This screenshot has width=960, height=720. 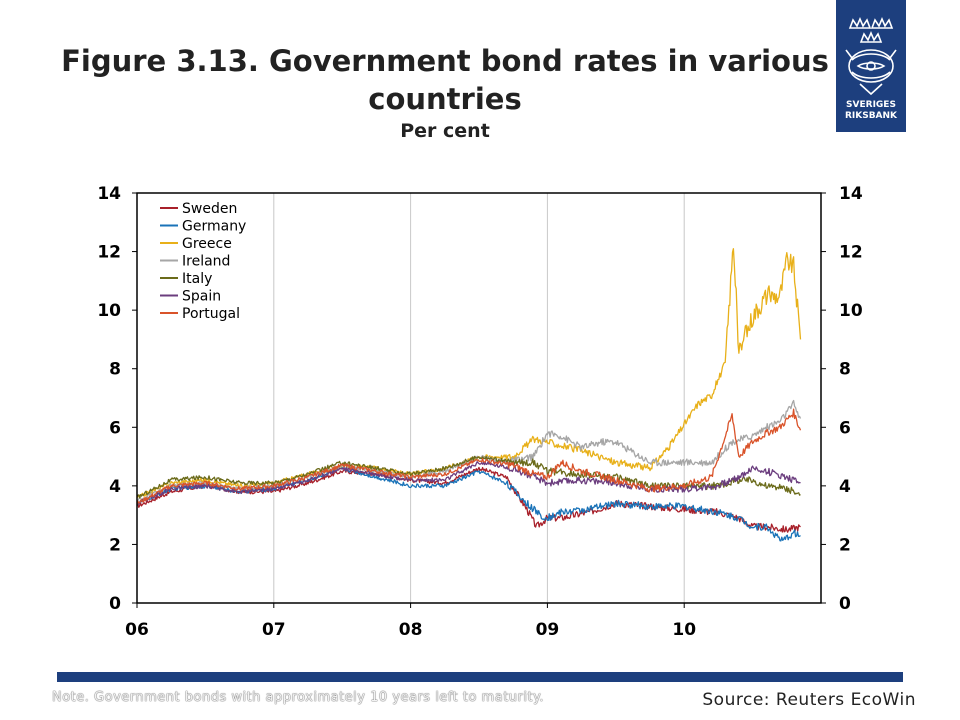 What do you see at coordinates (109, 311) in the screenshot?
I see `y-tick-label-left: 10` at bounding box center [109, 311].